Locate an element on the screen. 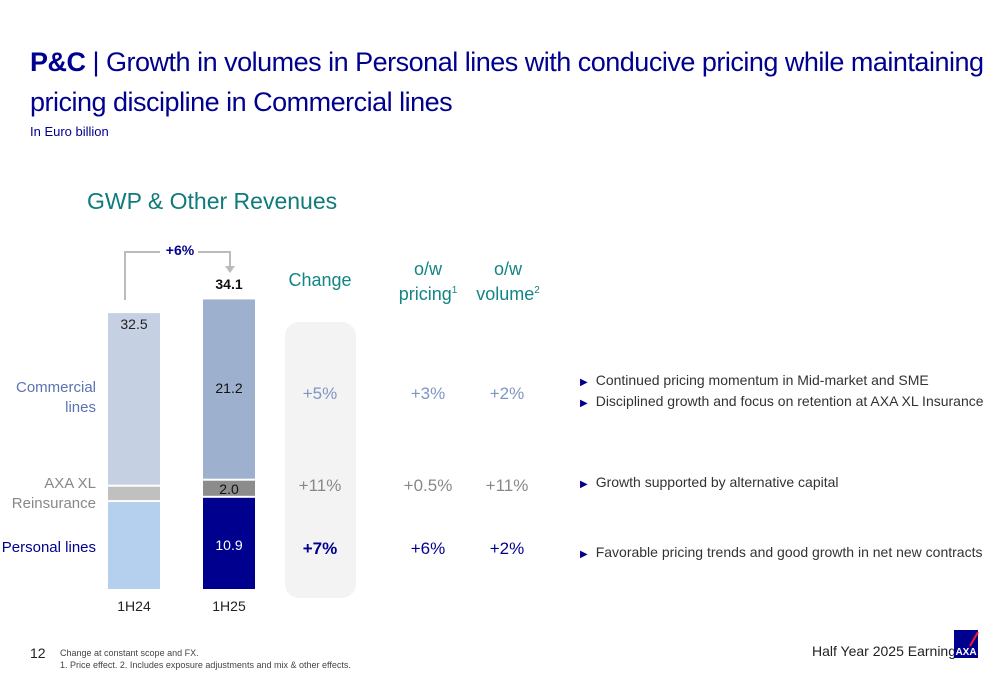 This screenshot has height=685, width=1000. total-label-1H25: 34.1 is located at coordinates (229, 284).